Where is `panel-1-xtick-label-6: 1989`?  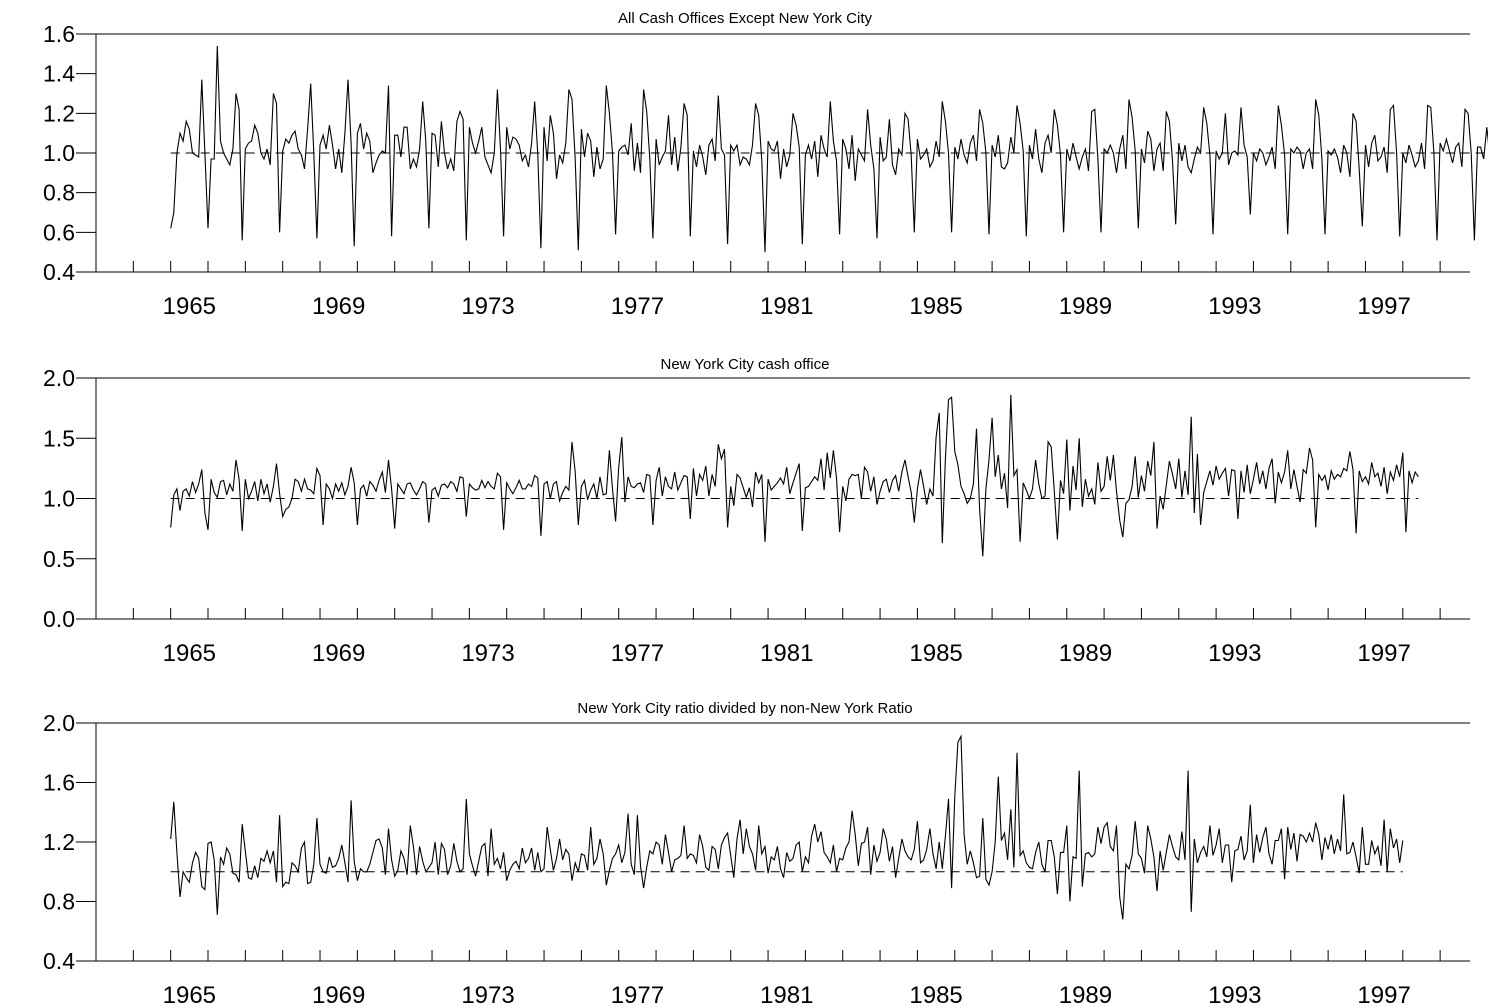
panel-1-xtick-label-6: 1989 is located at coordinates (1085, 306).